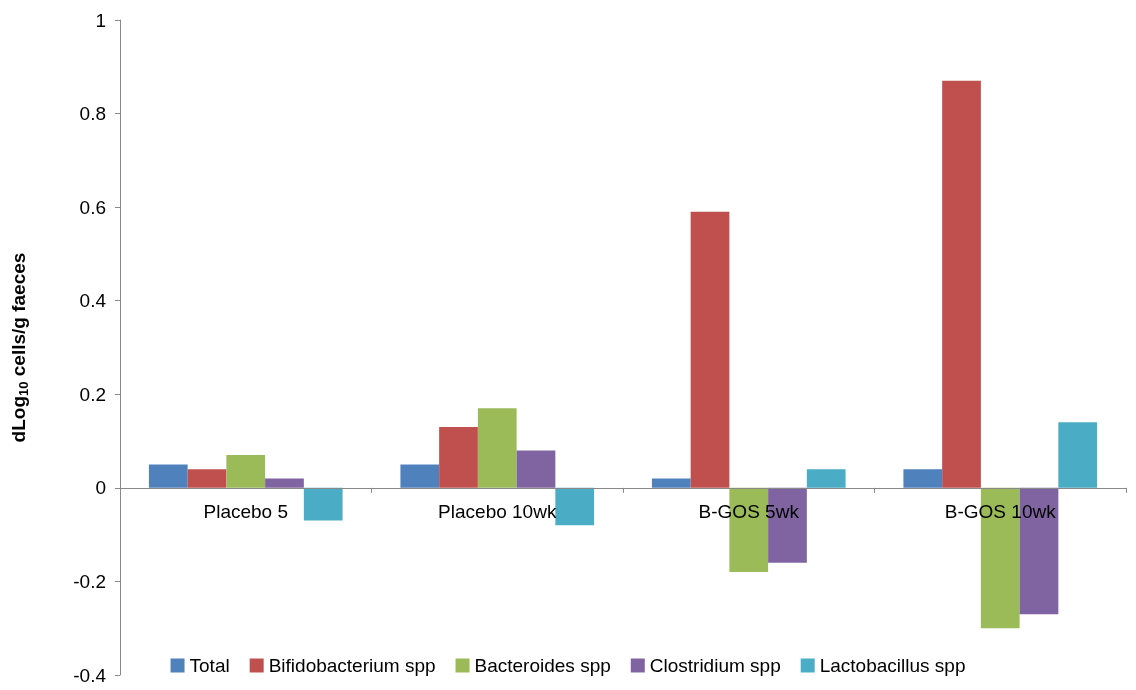 This screenshot has width=1136, height=690. I want to click on legend-label: Total, so click(209, 665).